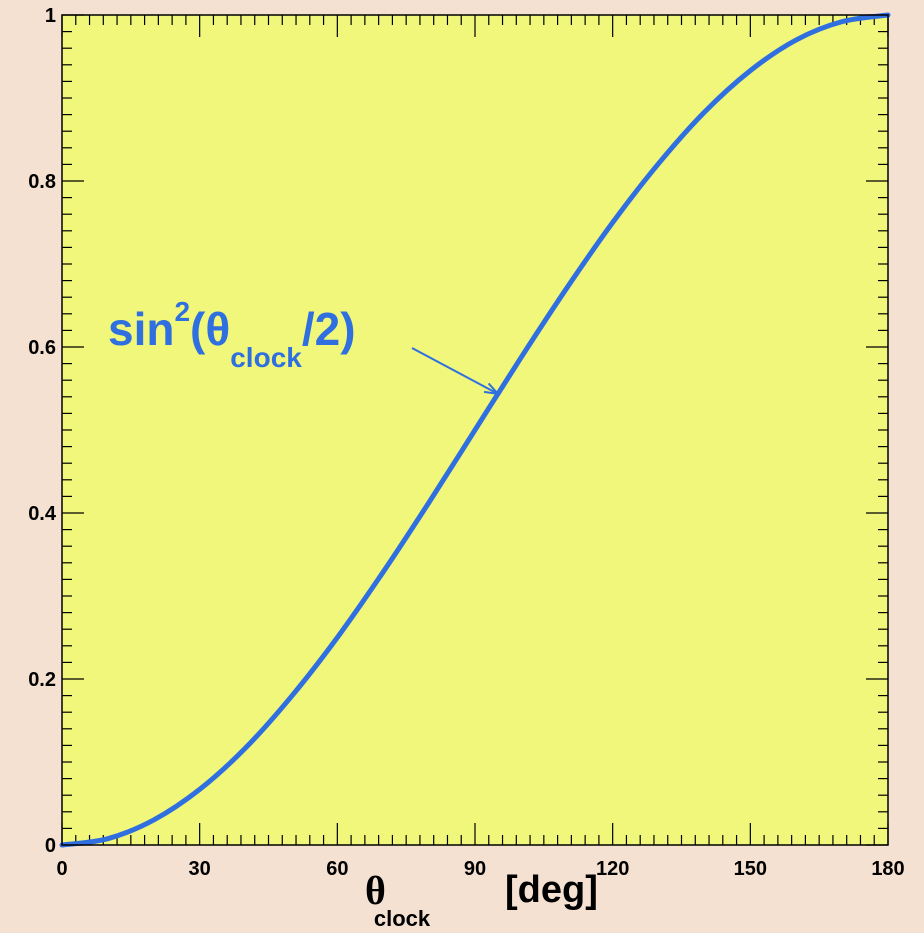 The height and width of the screenshot is (933, 924). I want to click on x-tick-label: 120, so click(612, 869).